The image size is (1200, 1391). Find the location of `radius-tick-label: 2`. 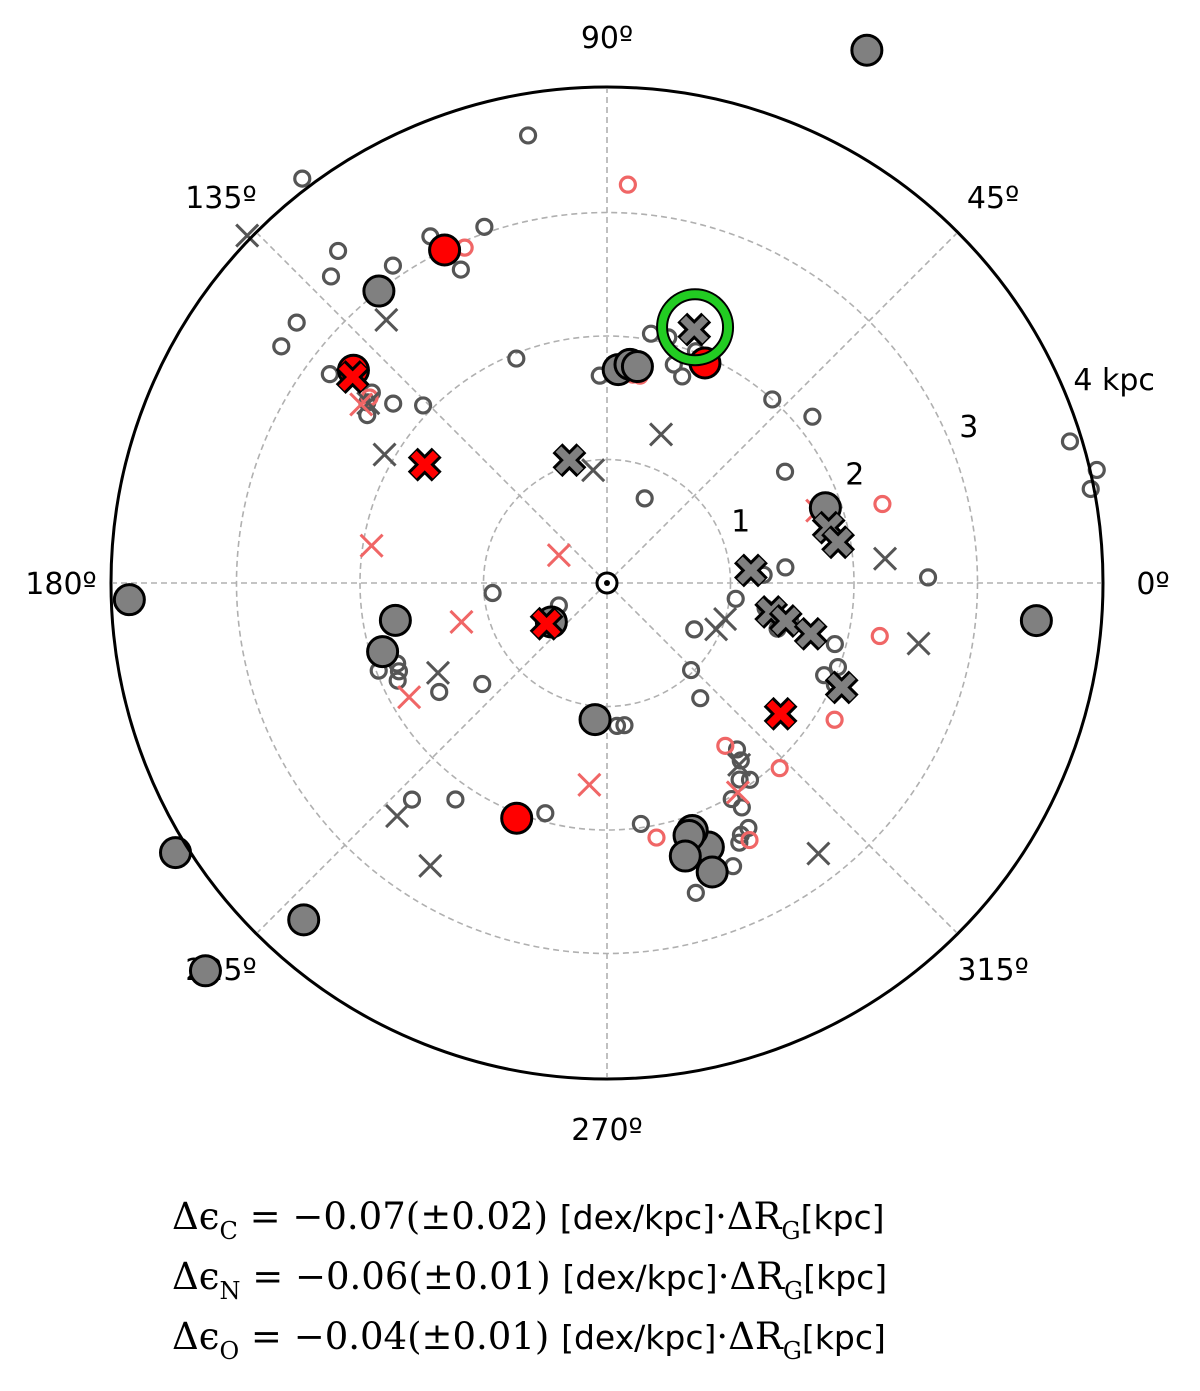

radius-tick-label: 2 is located at coordinates (854, 474).